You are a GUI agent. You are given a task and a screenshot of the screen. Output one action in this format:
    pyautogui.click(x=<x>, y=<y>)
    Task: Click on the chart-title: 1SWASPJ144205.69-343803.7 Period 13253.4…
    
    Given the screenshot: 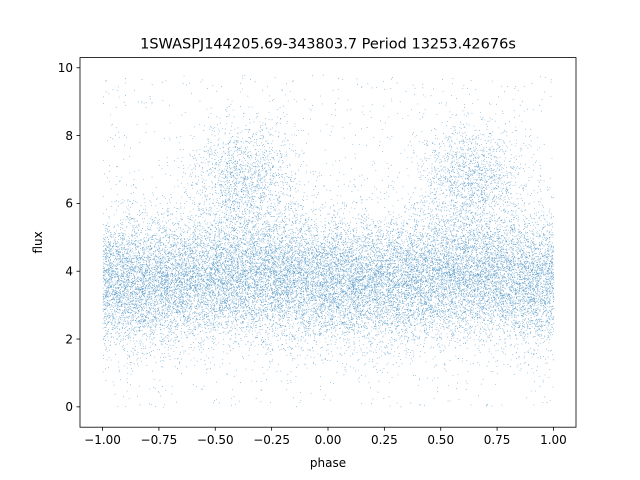 What is the action you would take?
    pyautogui.click(x=328, y=45)
    